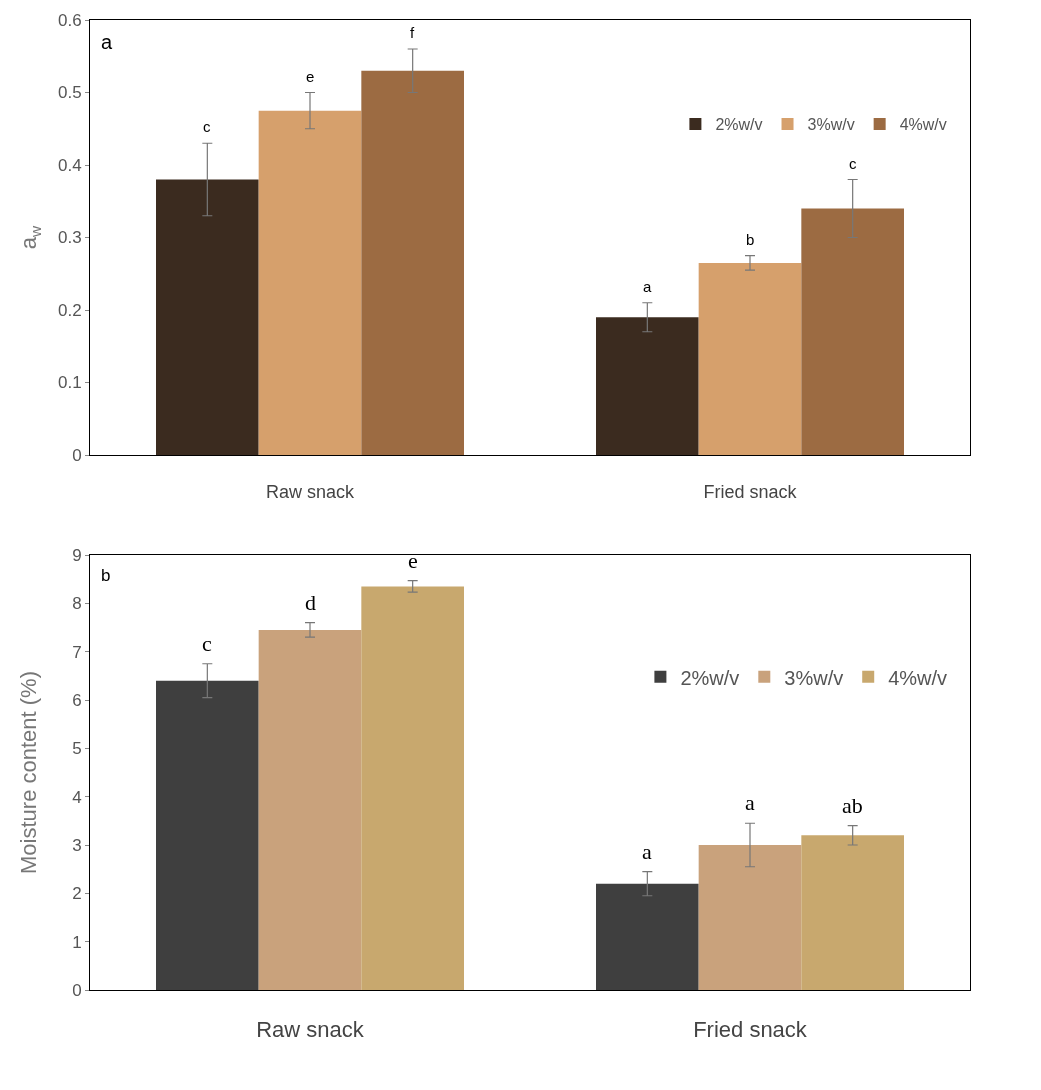  I want to click on y-tick-label: 4, so click(77, 797).